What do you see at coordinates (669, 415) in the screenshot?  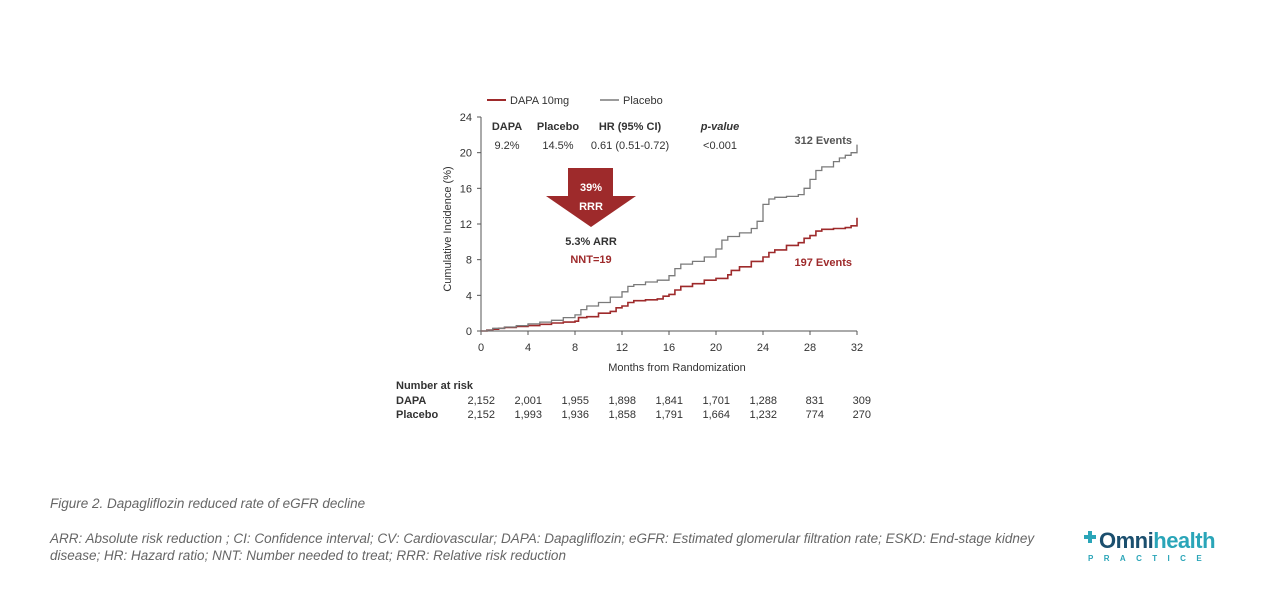 I see `risk-cell: 1,791` at bounding box center [669, 415].